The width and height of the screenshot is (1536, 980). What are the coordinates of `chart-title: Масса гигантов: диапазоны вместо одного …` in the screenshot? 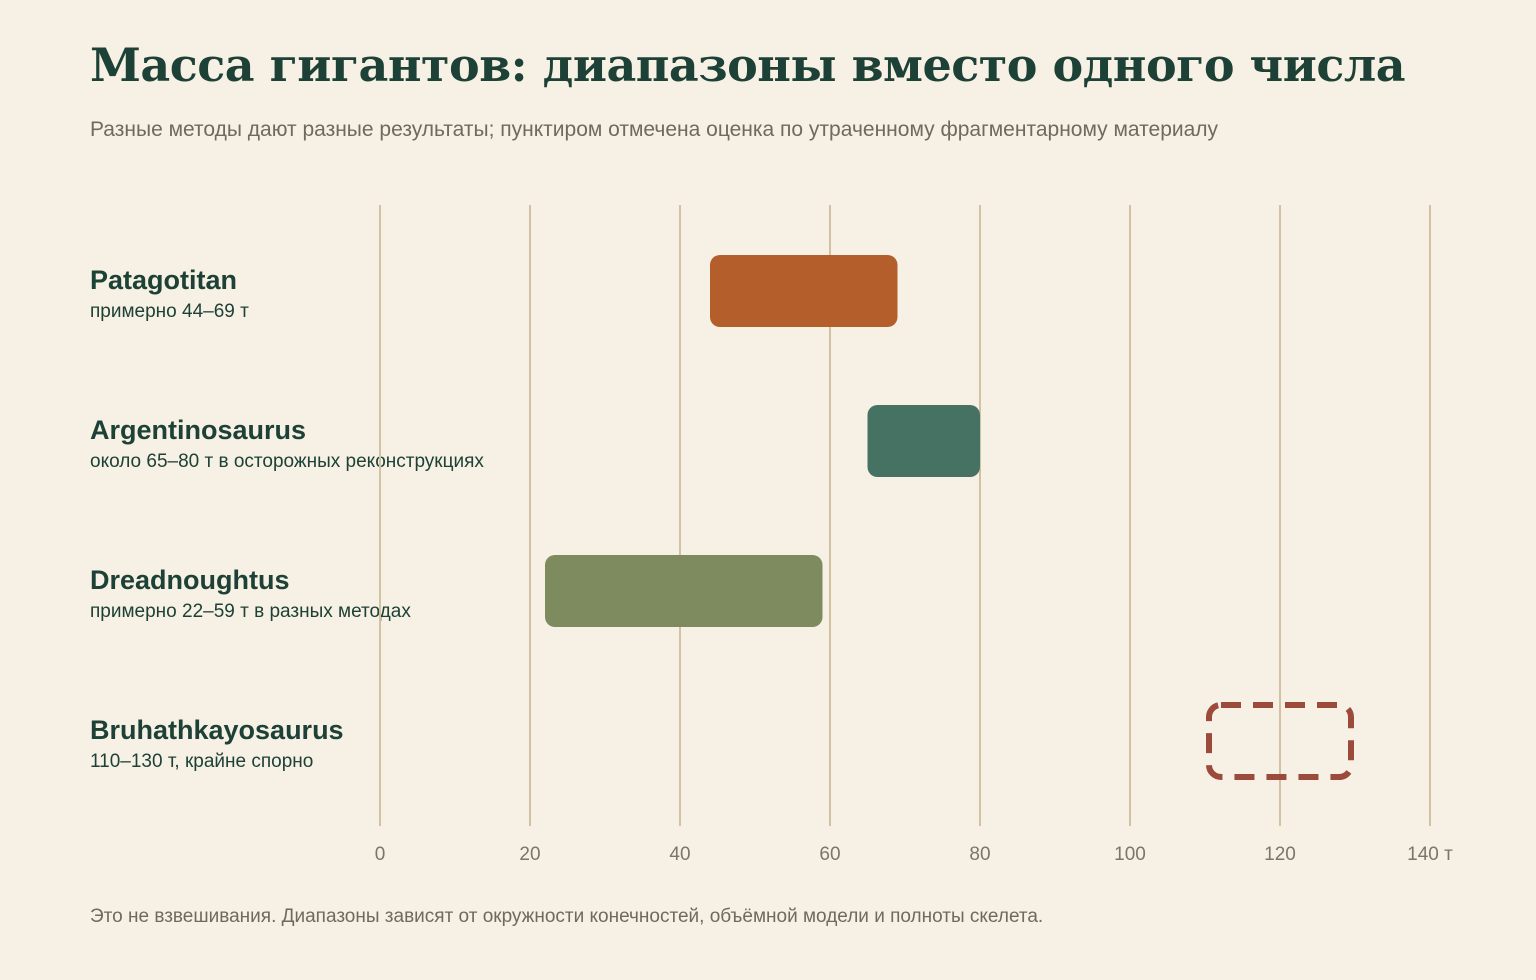 It's located at (748, 65).